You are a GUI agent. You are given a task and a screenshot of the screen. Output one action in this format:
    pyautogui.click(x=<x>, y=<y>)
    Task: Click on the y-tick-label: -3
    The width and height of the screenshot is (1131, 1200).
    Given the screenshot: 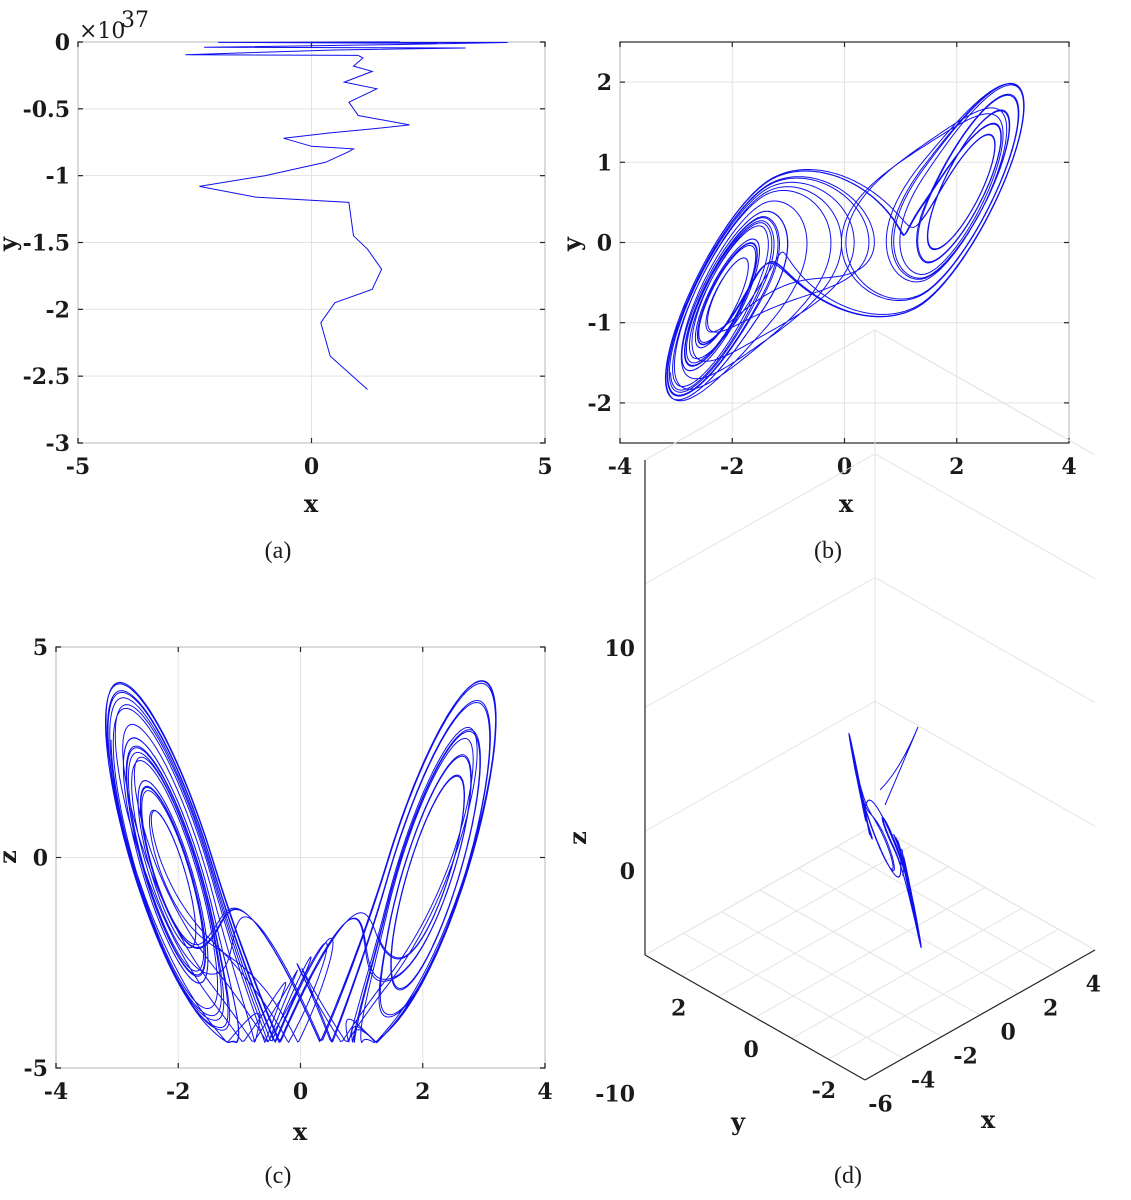 What is the action you would take?
    pyautogui.click(x=58, y=444)
    